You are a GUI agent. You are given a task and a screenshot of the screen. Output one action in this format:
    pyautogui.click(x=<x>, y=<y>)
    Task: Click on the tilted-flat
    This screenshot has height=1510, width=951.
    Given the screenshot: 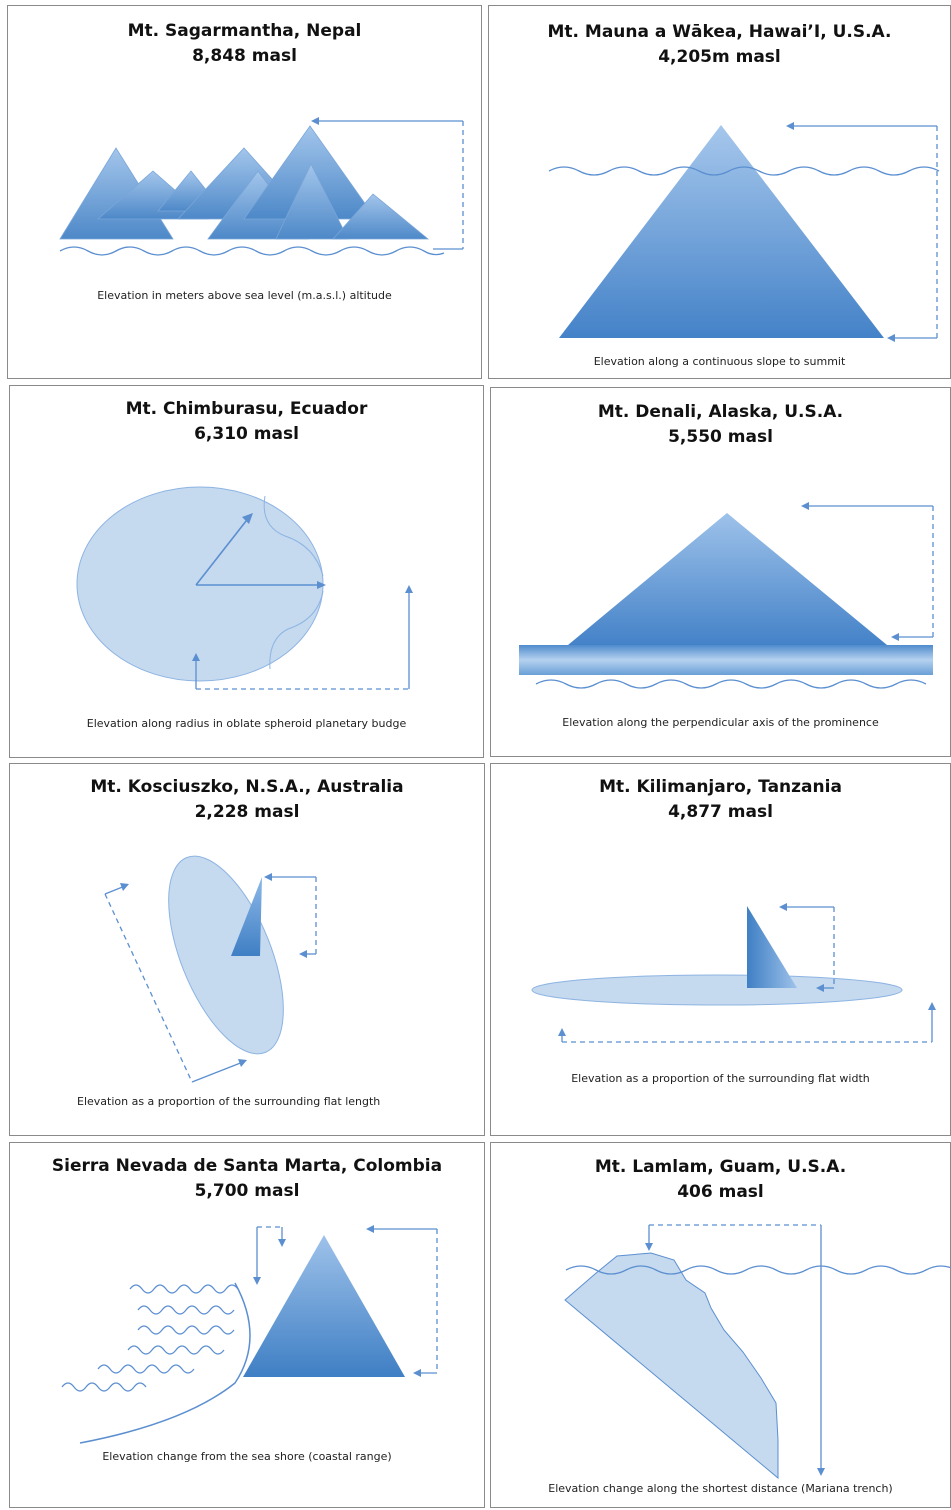 What is the action you would take?
    pyautogui.click(x=226, y=955)
    